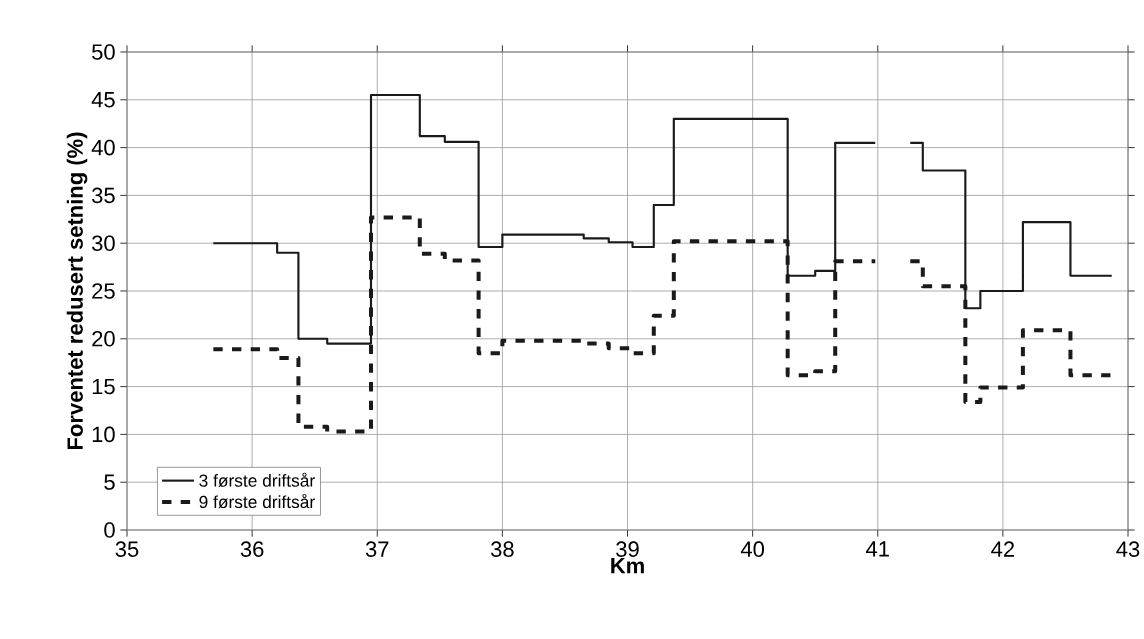 The height and width of the screenshot is (639, 1144). I want to click on y-tick-label: 0, so click(109, 530).